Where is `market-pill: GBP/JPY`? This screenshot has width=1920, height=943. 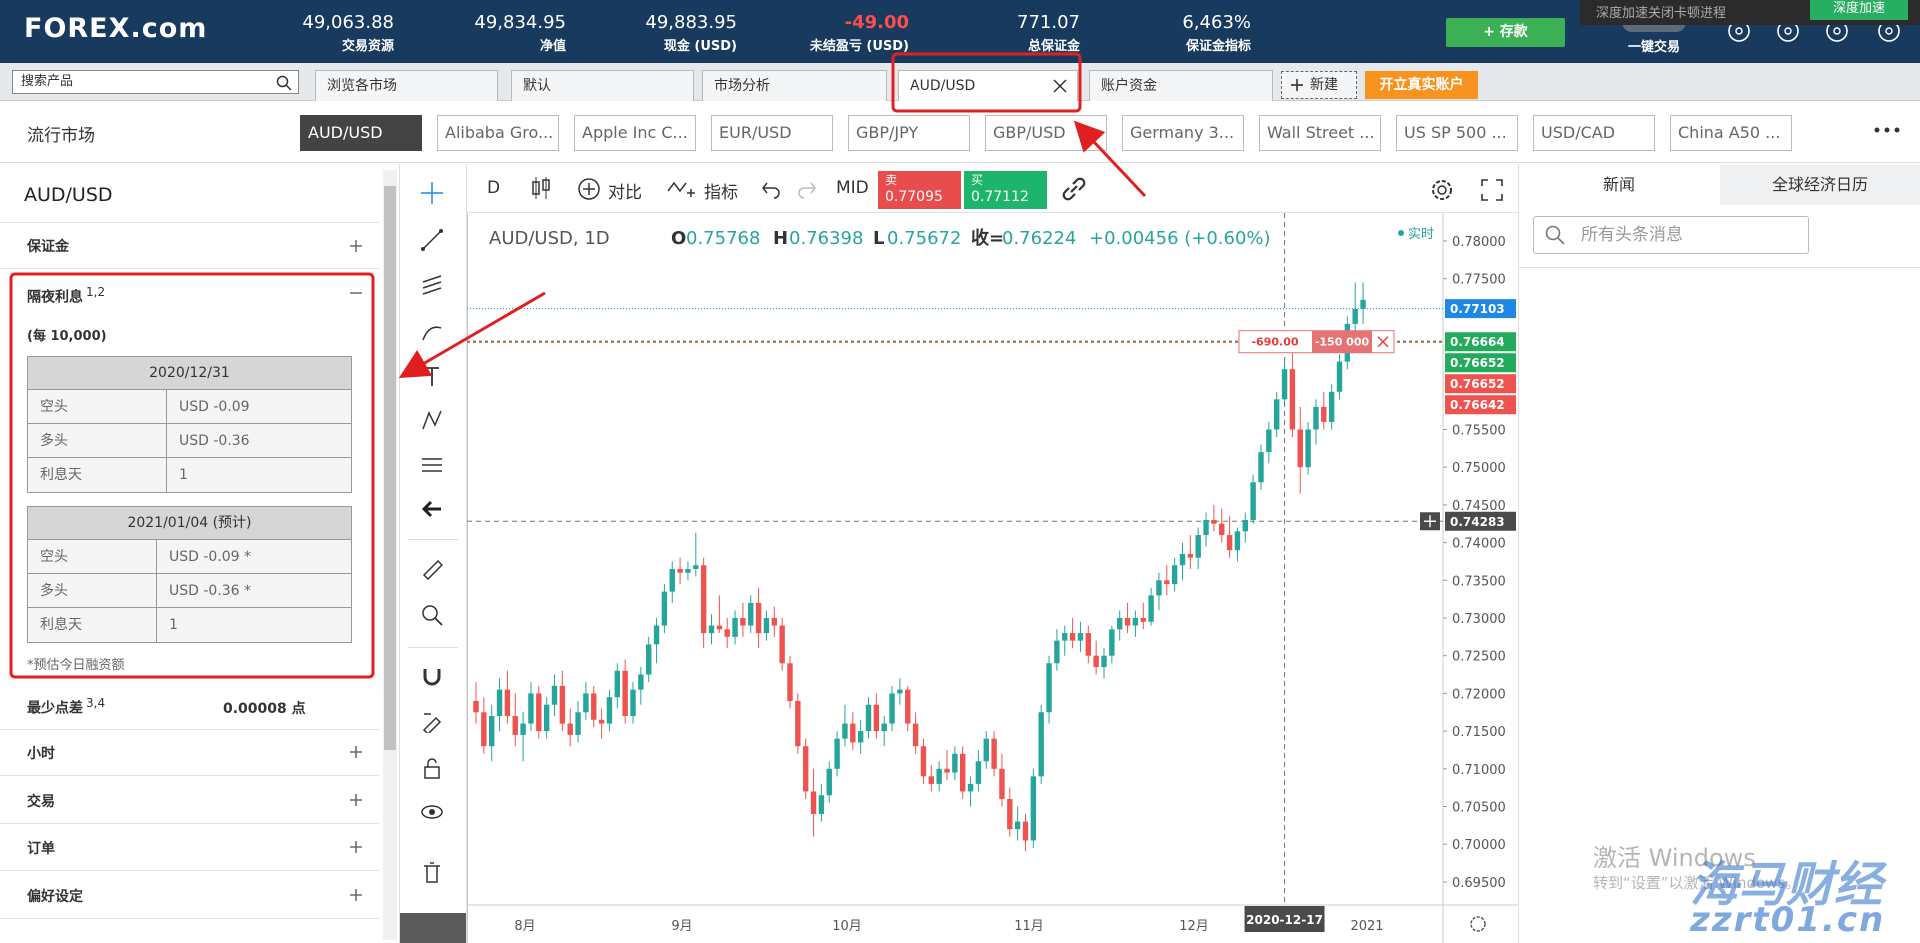 market-pill: GBP/JPY is located at coordinates (909, 133).